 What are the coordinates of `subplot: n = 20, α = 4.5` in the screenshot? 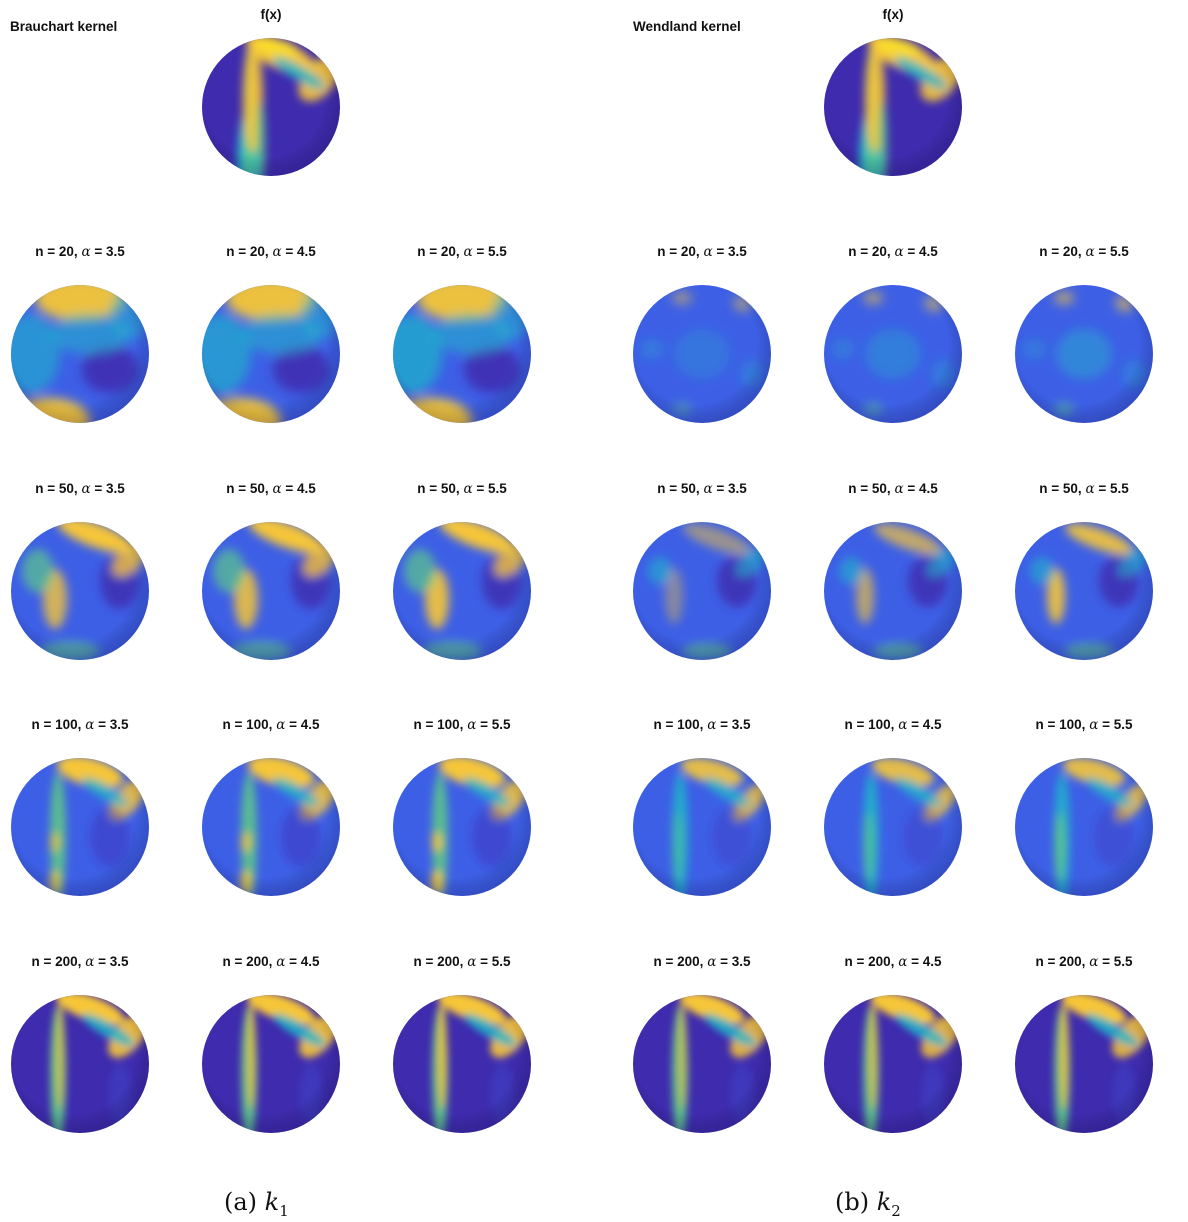 It's located at (291, 354).